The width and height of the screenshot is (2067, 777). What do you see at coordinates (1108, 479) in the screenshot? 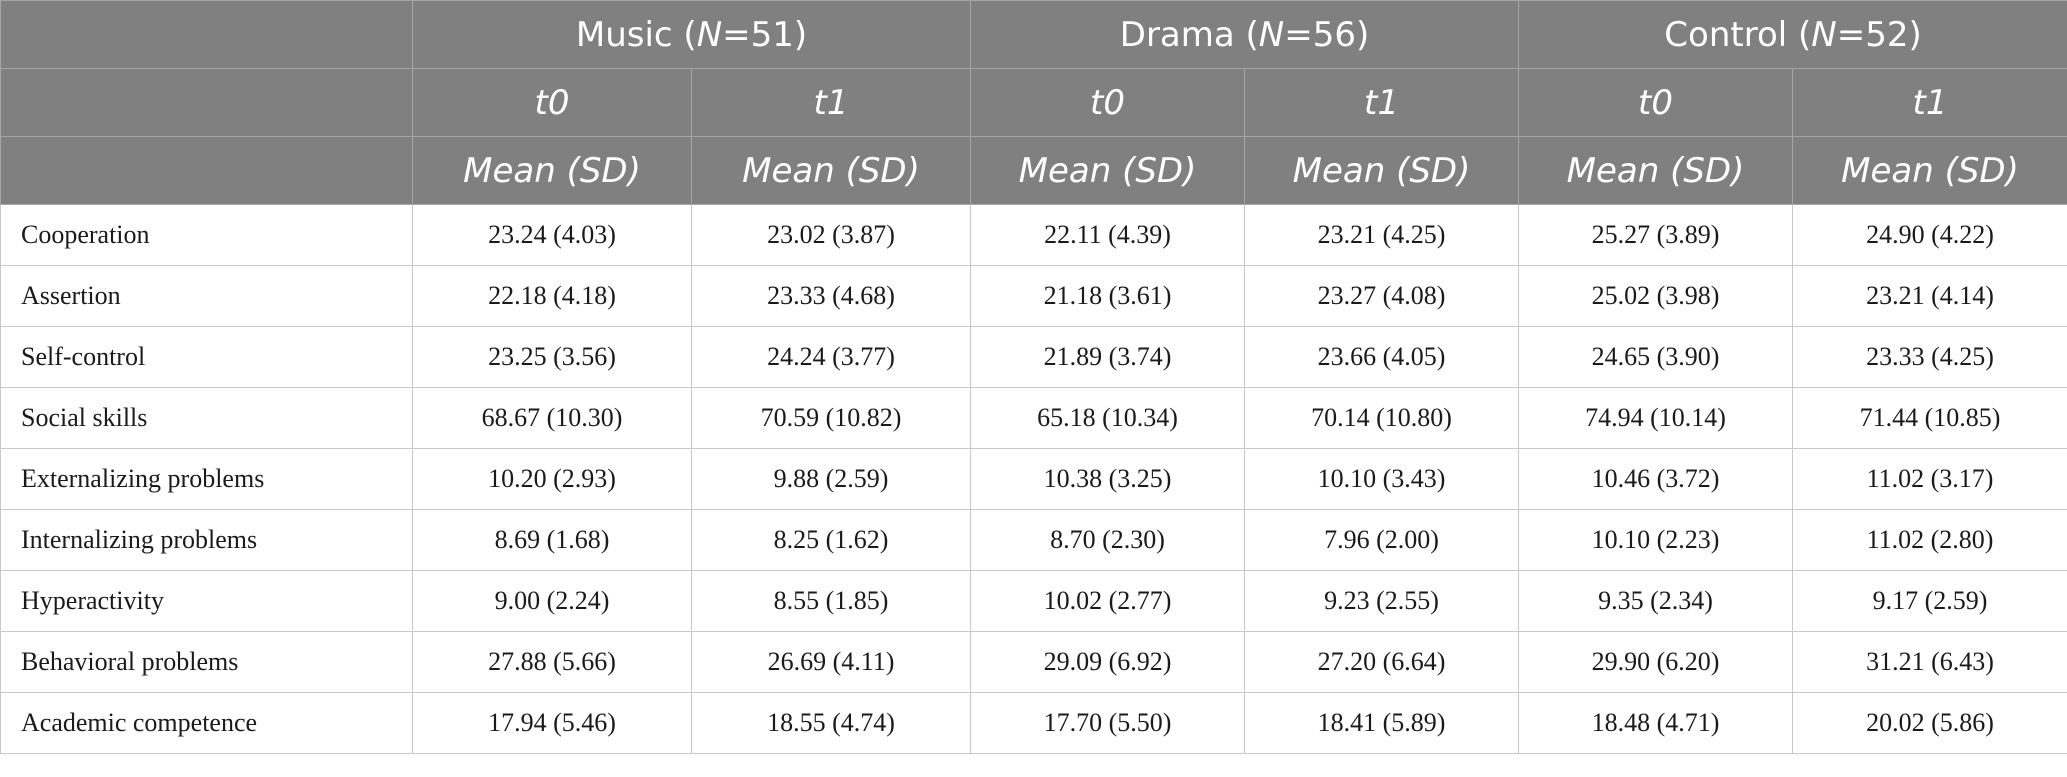
I see `table-cell: 10.38 (3.25)` at bounding box center [1108, 479].